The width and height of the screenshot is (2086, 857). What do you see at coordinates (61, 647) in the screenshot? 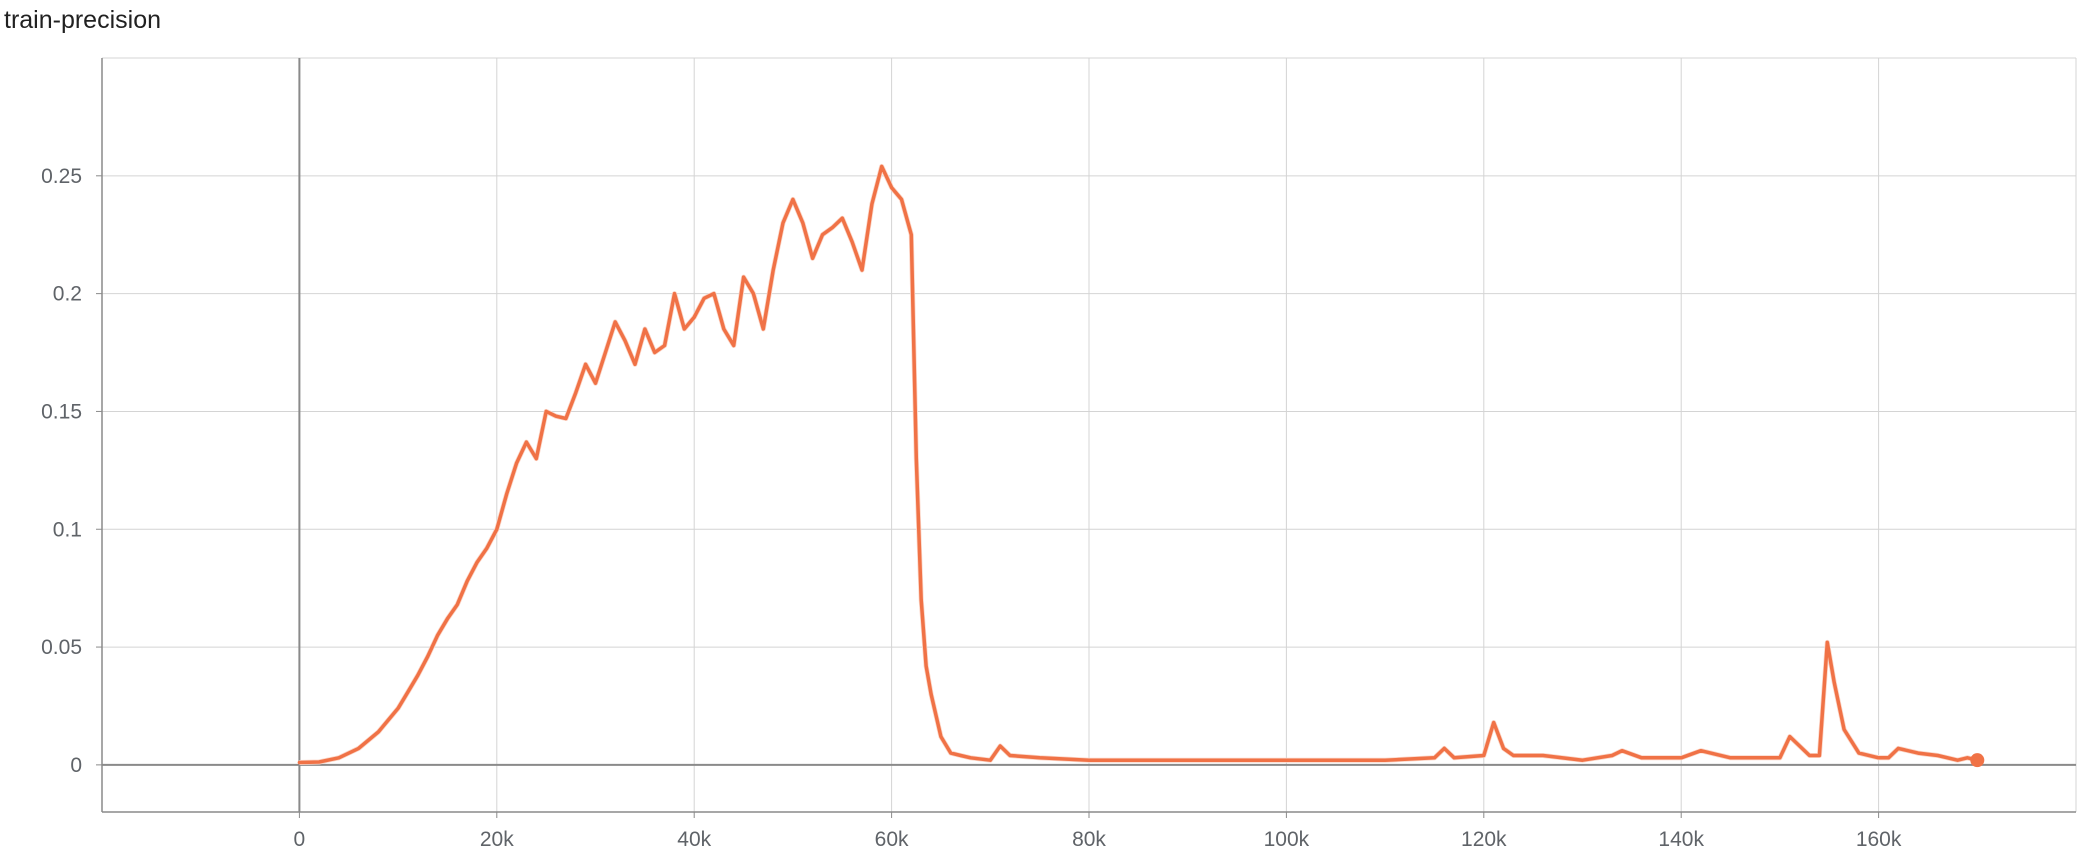
I see `y-tick-label: 0.05` at bounding box center [61, 647].